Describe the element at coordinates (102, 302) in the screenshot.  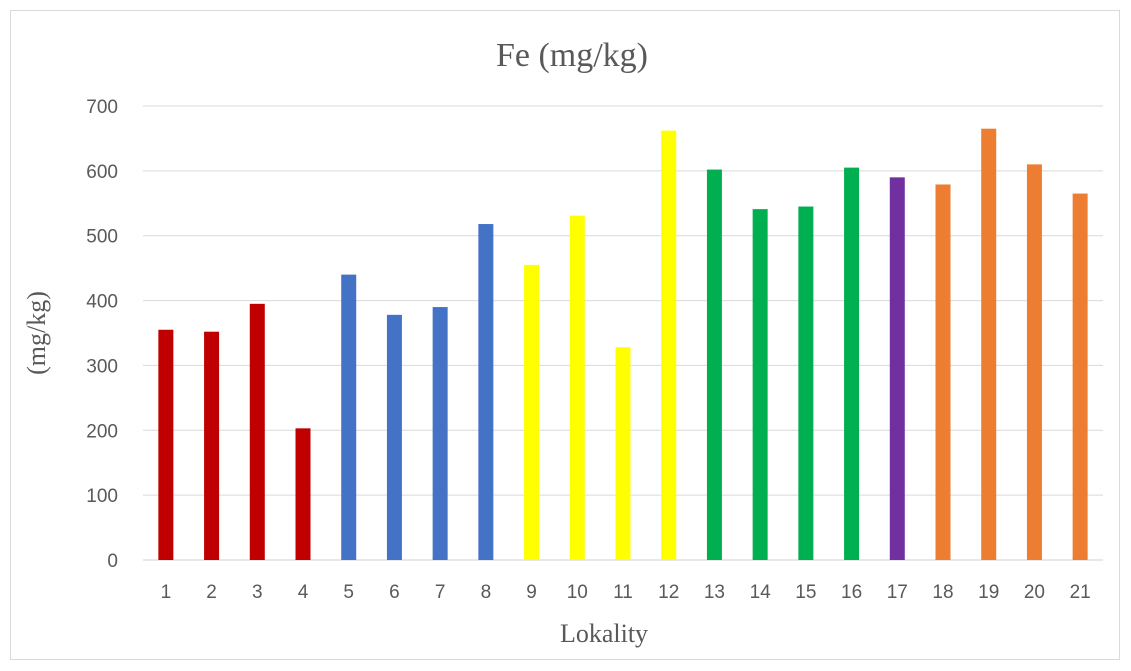
I see `y-tick-label: 400` at that location.